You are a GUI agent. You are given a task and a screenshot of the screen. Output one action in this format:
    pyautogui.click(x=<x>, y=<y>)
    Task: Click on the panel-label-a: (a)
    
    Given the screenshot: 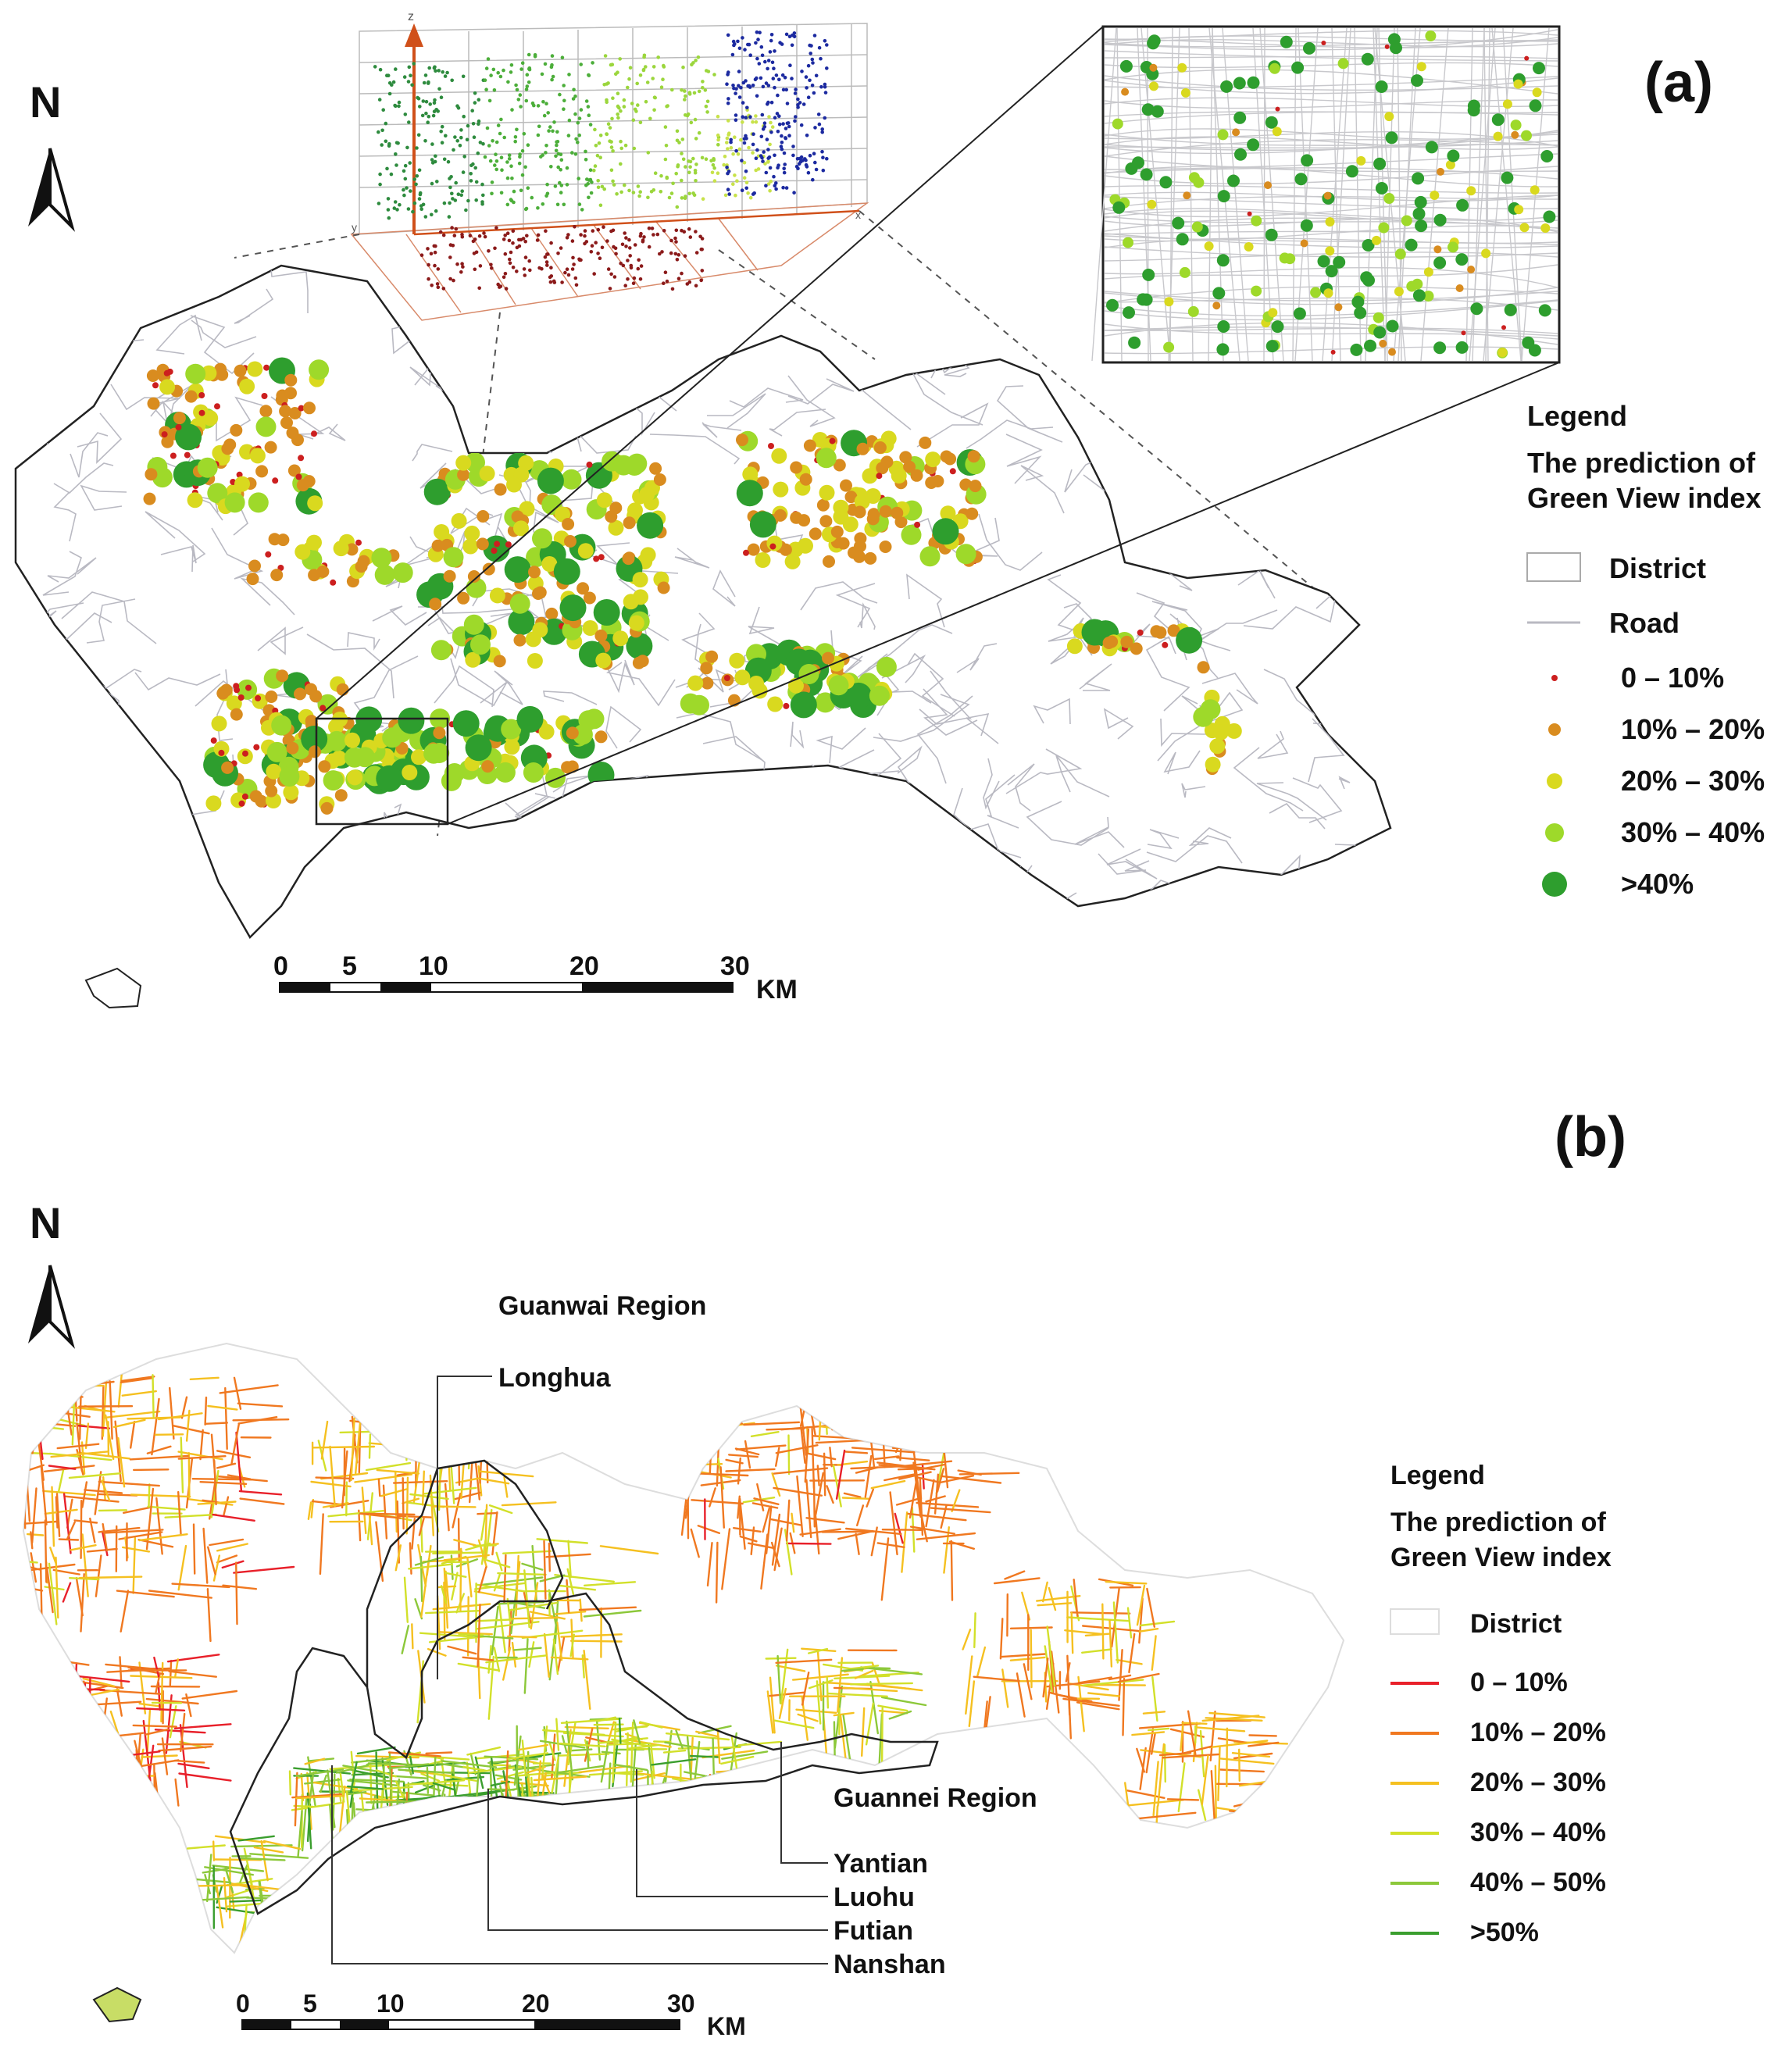 What is the action you would take?
    pyautogui.click(x=1679, y=83)
    